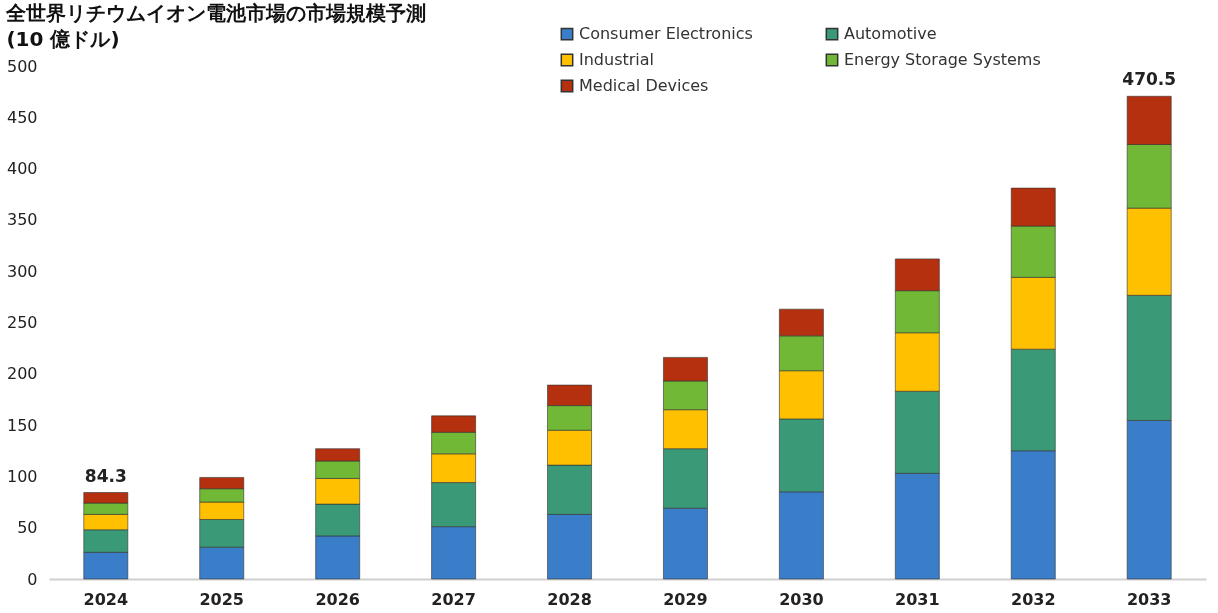 The image size is (1218, 613). Describe the element at coordinates (890, 34) in the screenshot. I see `legend-label: Automotive` at that location.